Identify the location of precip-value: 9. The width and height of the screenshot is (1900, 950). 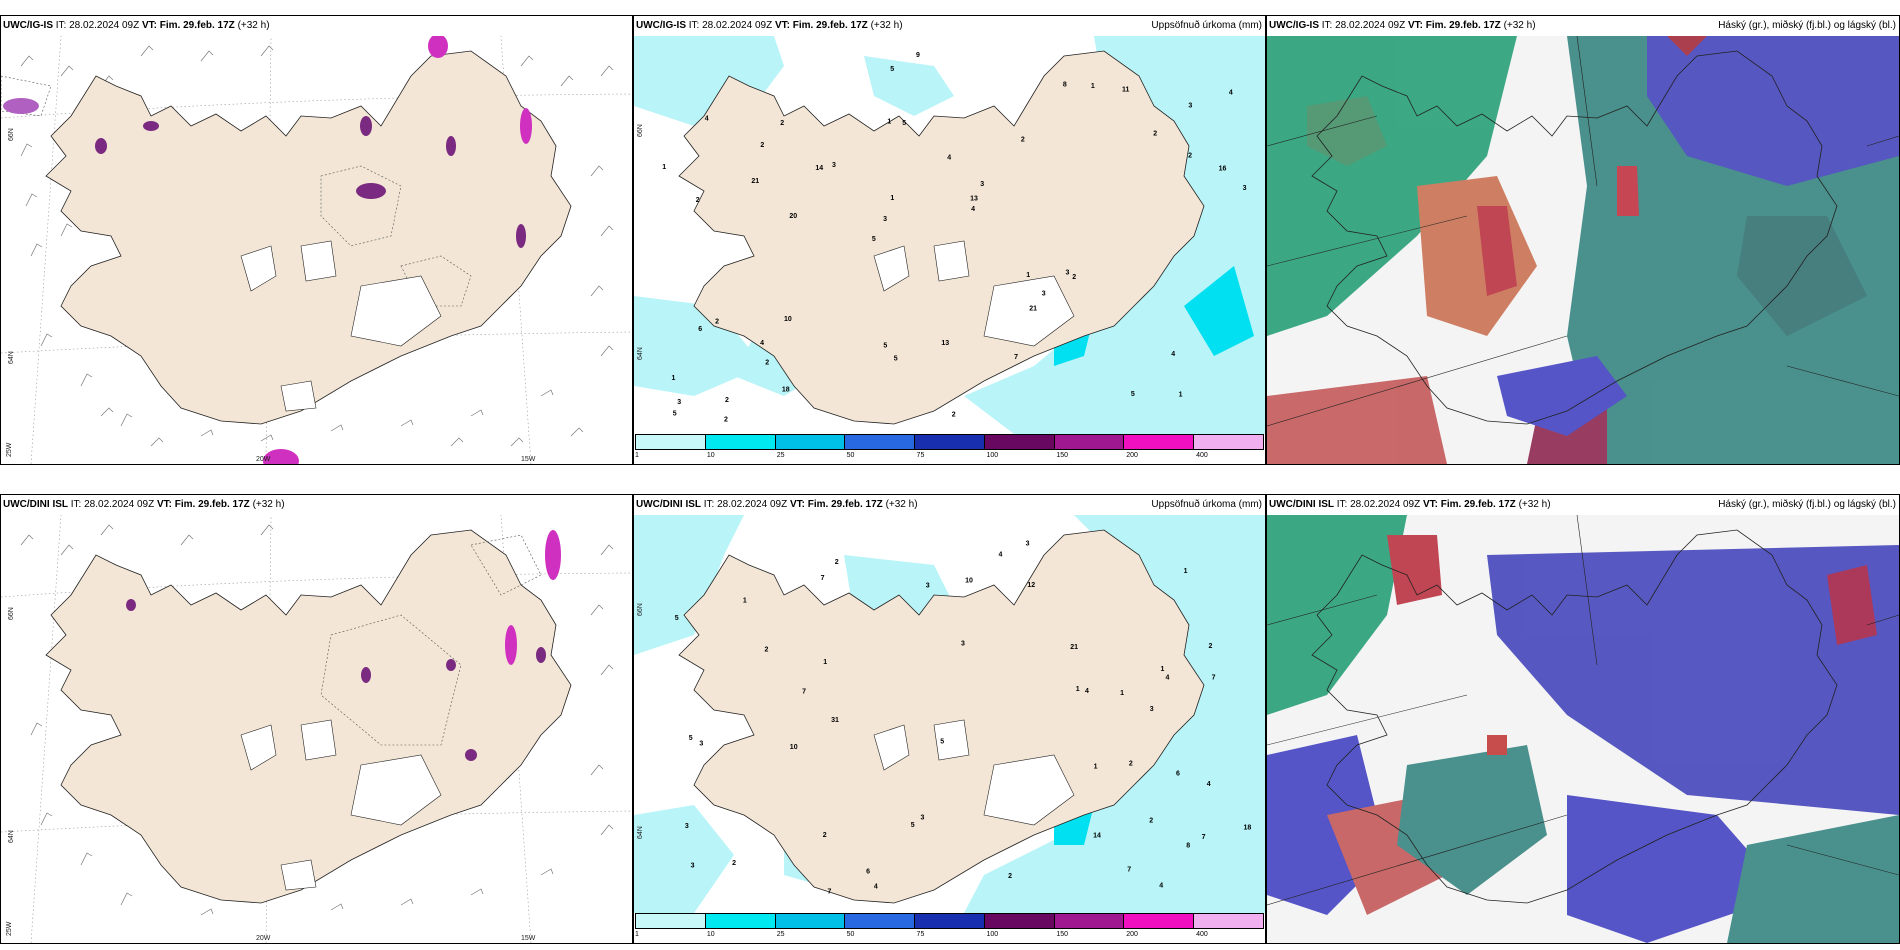
(918, 55).